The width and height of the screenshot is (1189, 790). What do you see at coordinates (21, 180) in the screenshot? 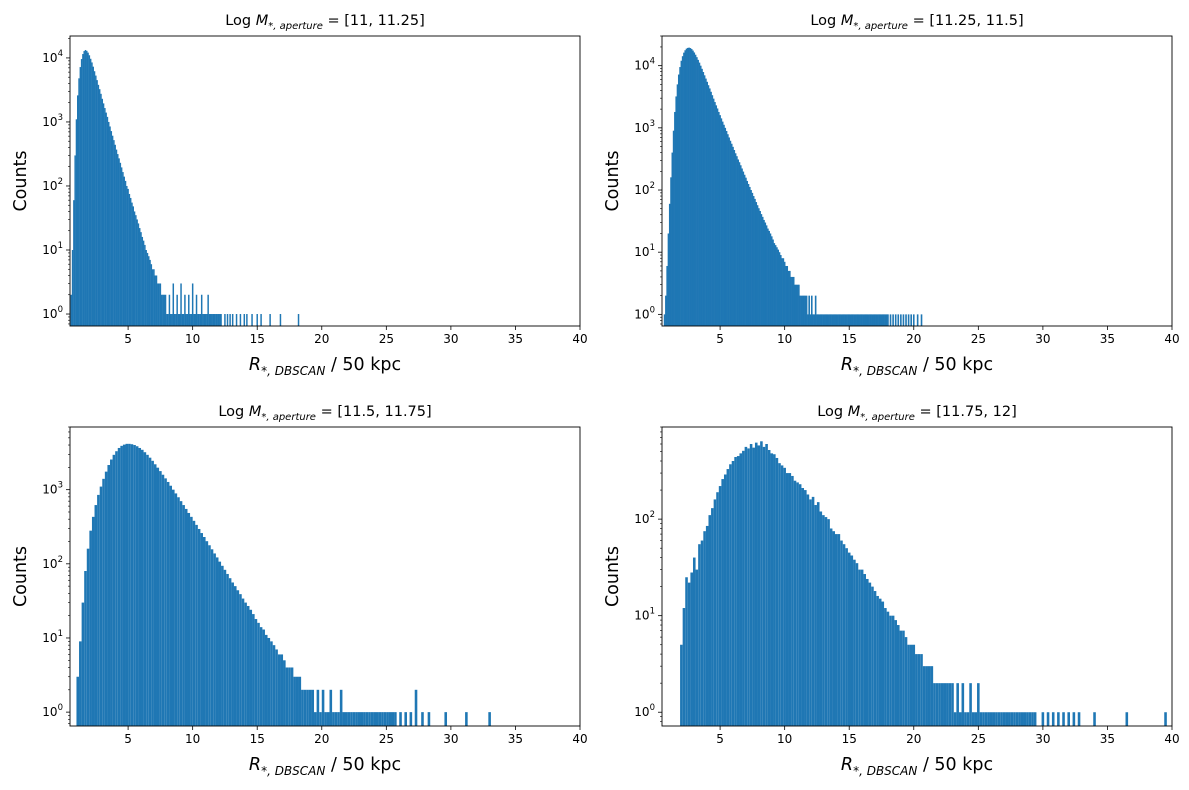
I see `y-axis-label: Counts` at bounding box center [21, 180].